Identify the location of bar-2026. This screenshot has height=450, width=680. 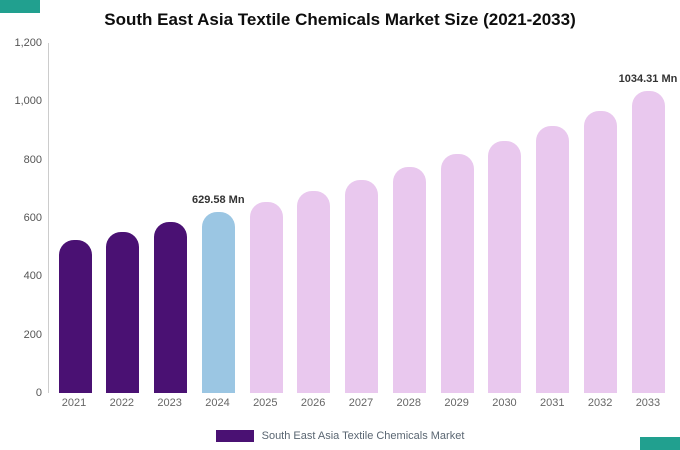
(314, 292).